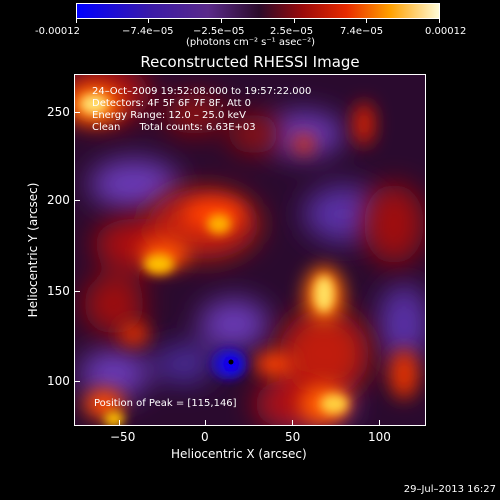 This screenshot has height=500, width=500. What do you see at coordinates (258, 11) in the screenshot?
I see `colorbar` at bounding box center [258, 11].